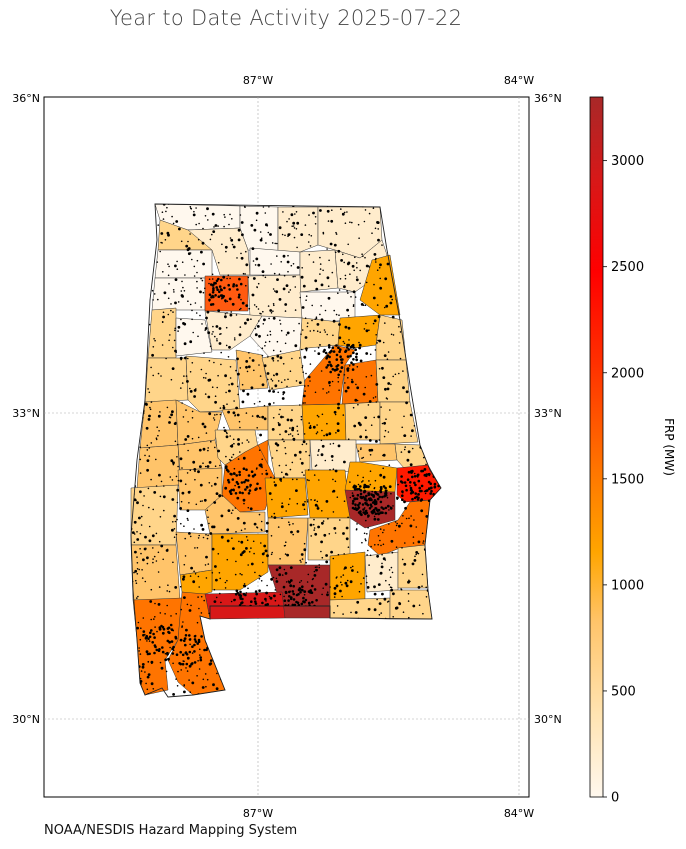 The height and width of the screenshot is (849, 686). What do you see at coordinates (548, 413) in the screenshot?
I see `lat-label-right-33n: 33°N` at bounding box center [548, 413].